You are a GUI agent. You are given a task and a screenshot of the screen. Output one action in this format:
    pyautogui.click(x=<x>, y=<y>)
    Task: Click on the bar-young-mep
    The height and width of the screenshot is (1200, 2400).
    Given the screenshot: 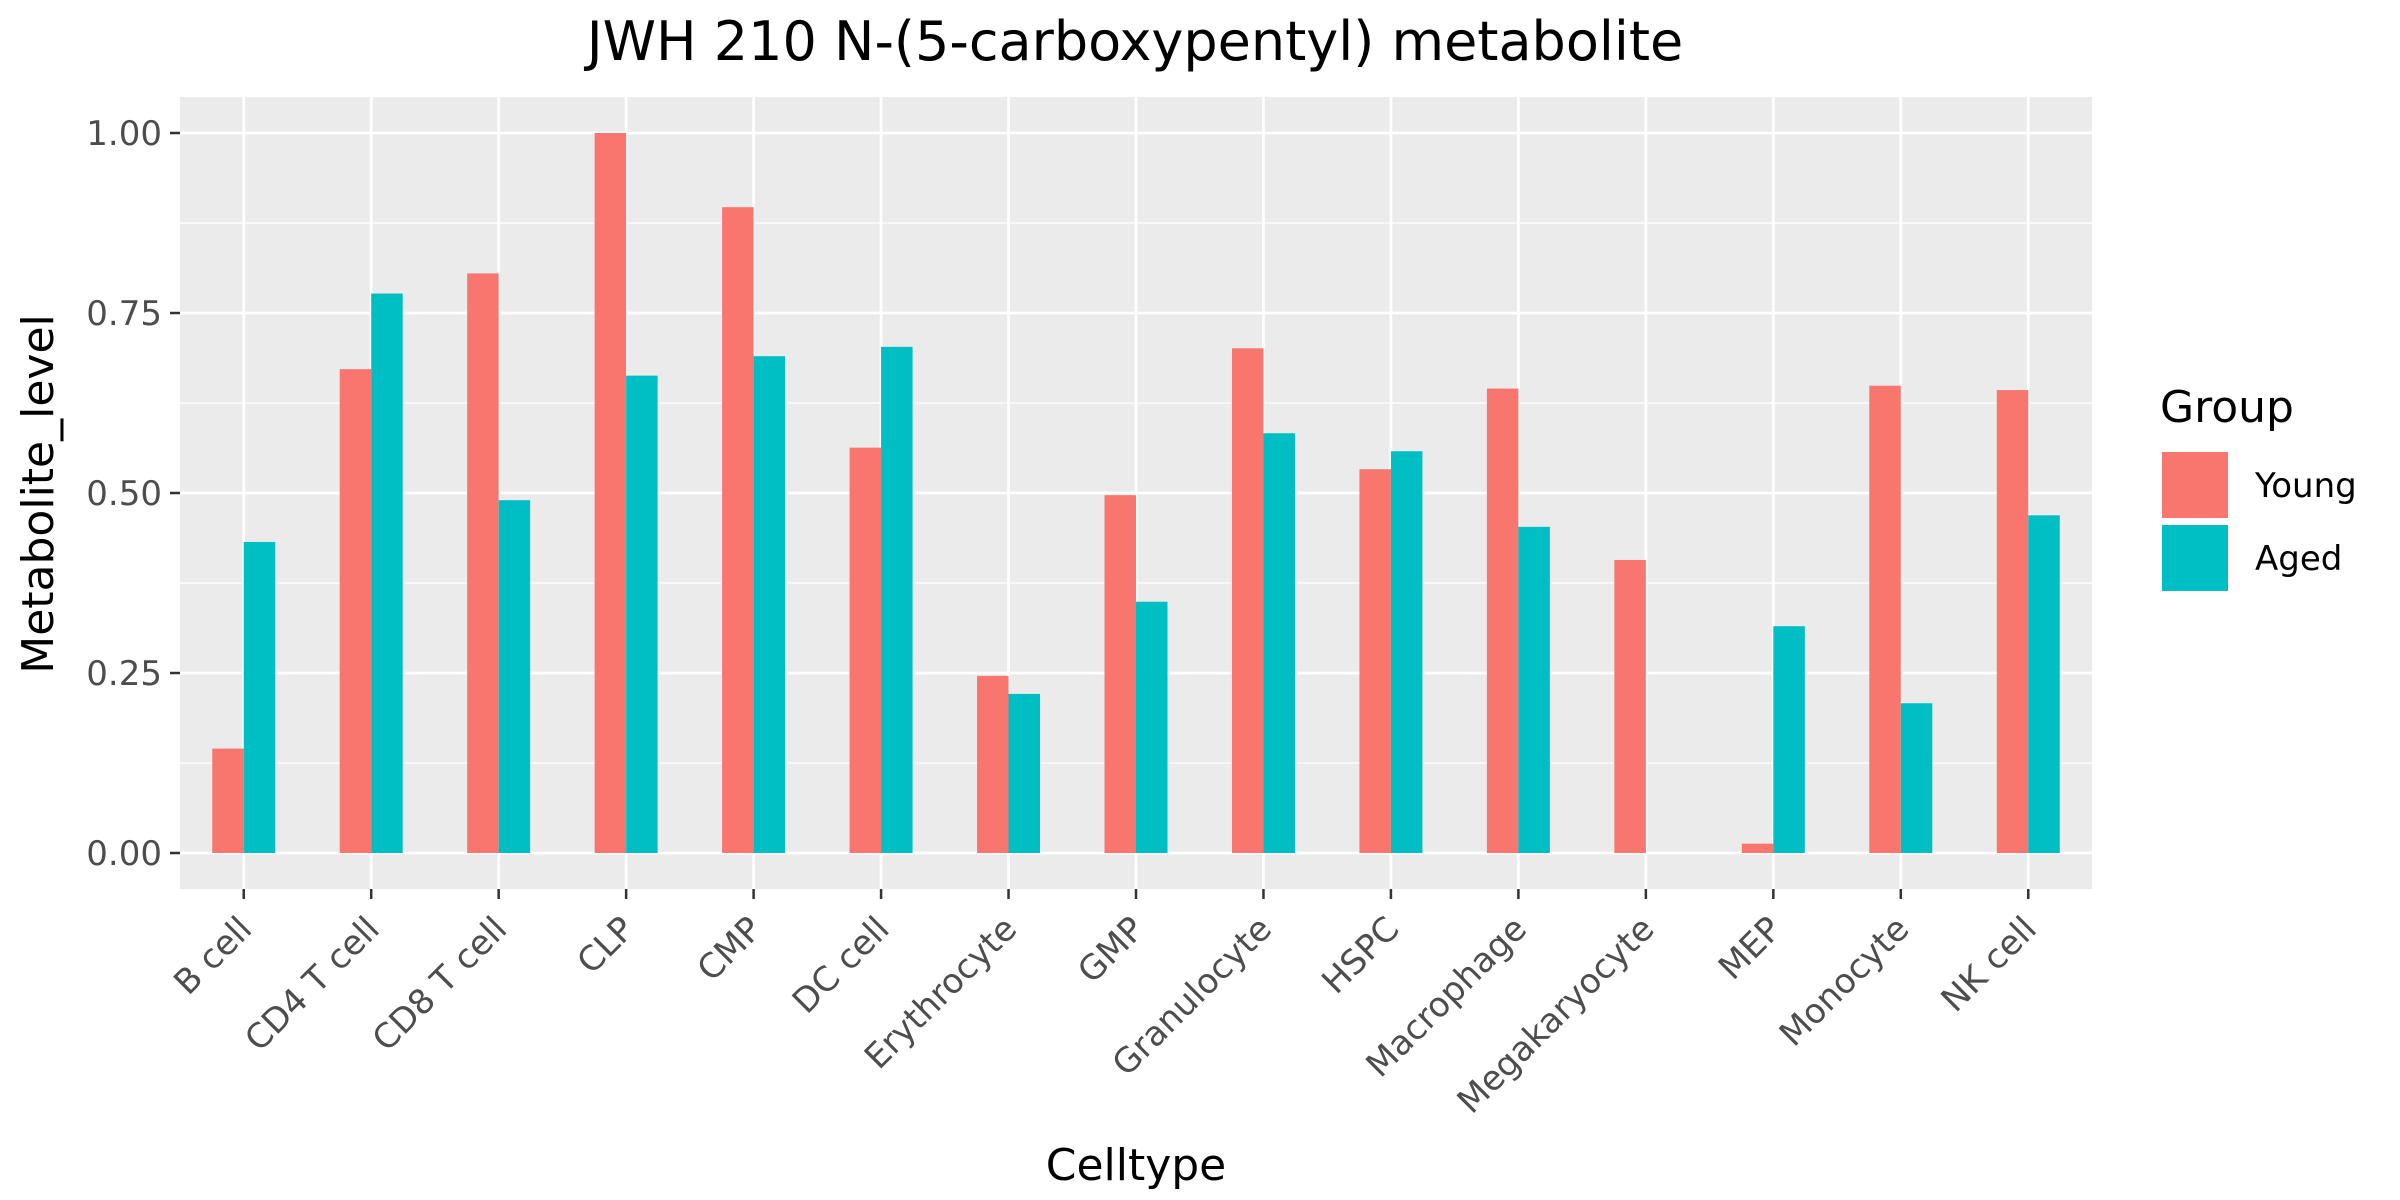 What is the action you would take?
    pyautogui.click(x=1757, y=848)
    